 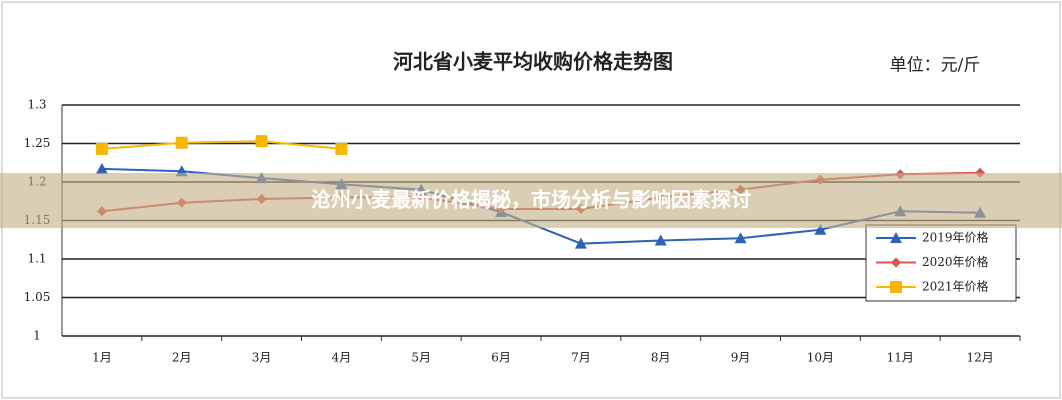 What do you see at coordinates (741, 358) in the screenshot?
I see `x-tick-label: 9月` at bounding box center [741, 358].